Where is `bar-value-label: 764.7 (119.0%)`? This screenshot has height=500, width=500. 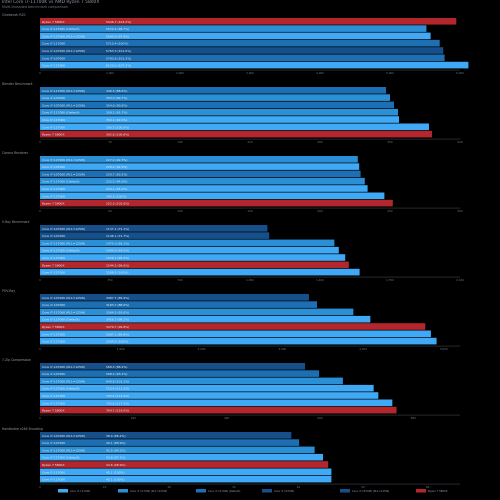
bar-value-label: 764.7 (119.0%) is located at coordinates (117, 411).